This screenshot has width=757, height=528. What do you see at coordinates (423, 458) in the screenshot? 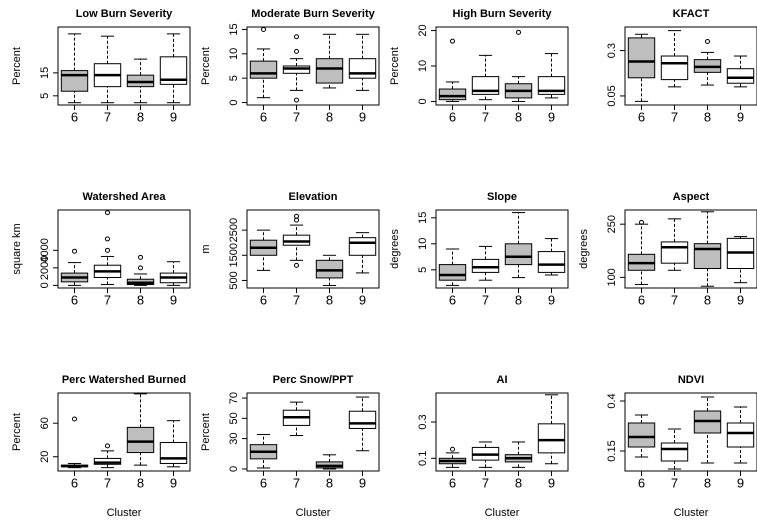
I see `y-tick-label: 0.1` at bounding box center [423, 458].